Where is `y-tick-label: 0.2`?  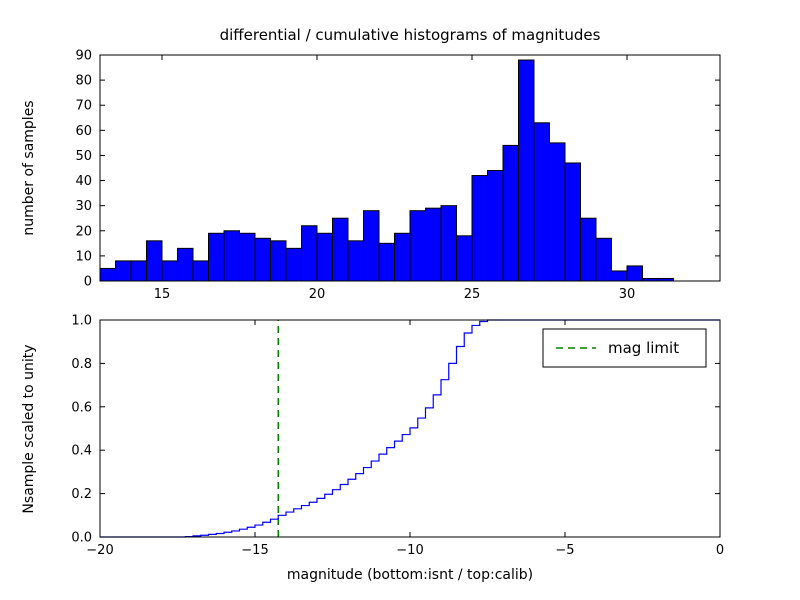
y-tick-label: 0.2 is located at coordinates (81, 494).